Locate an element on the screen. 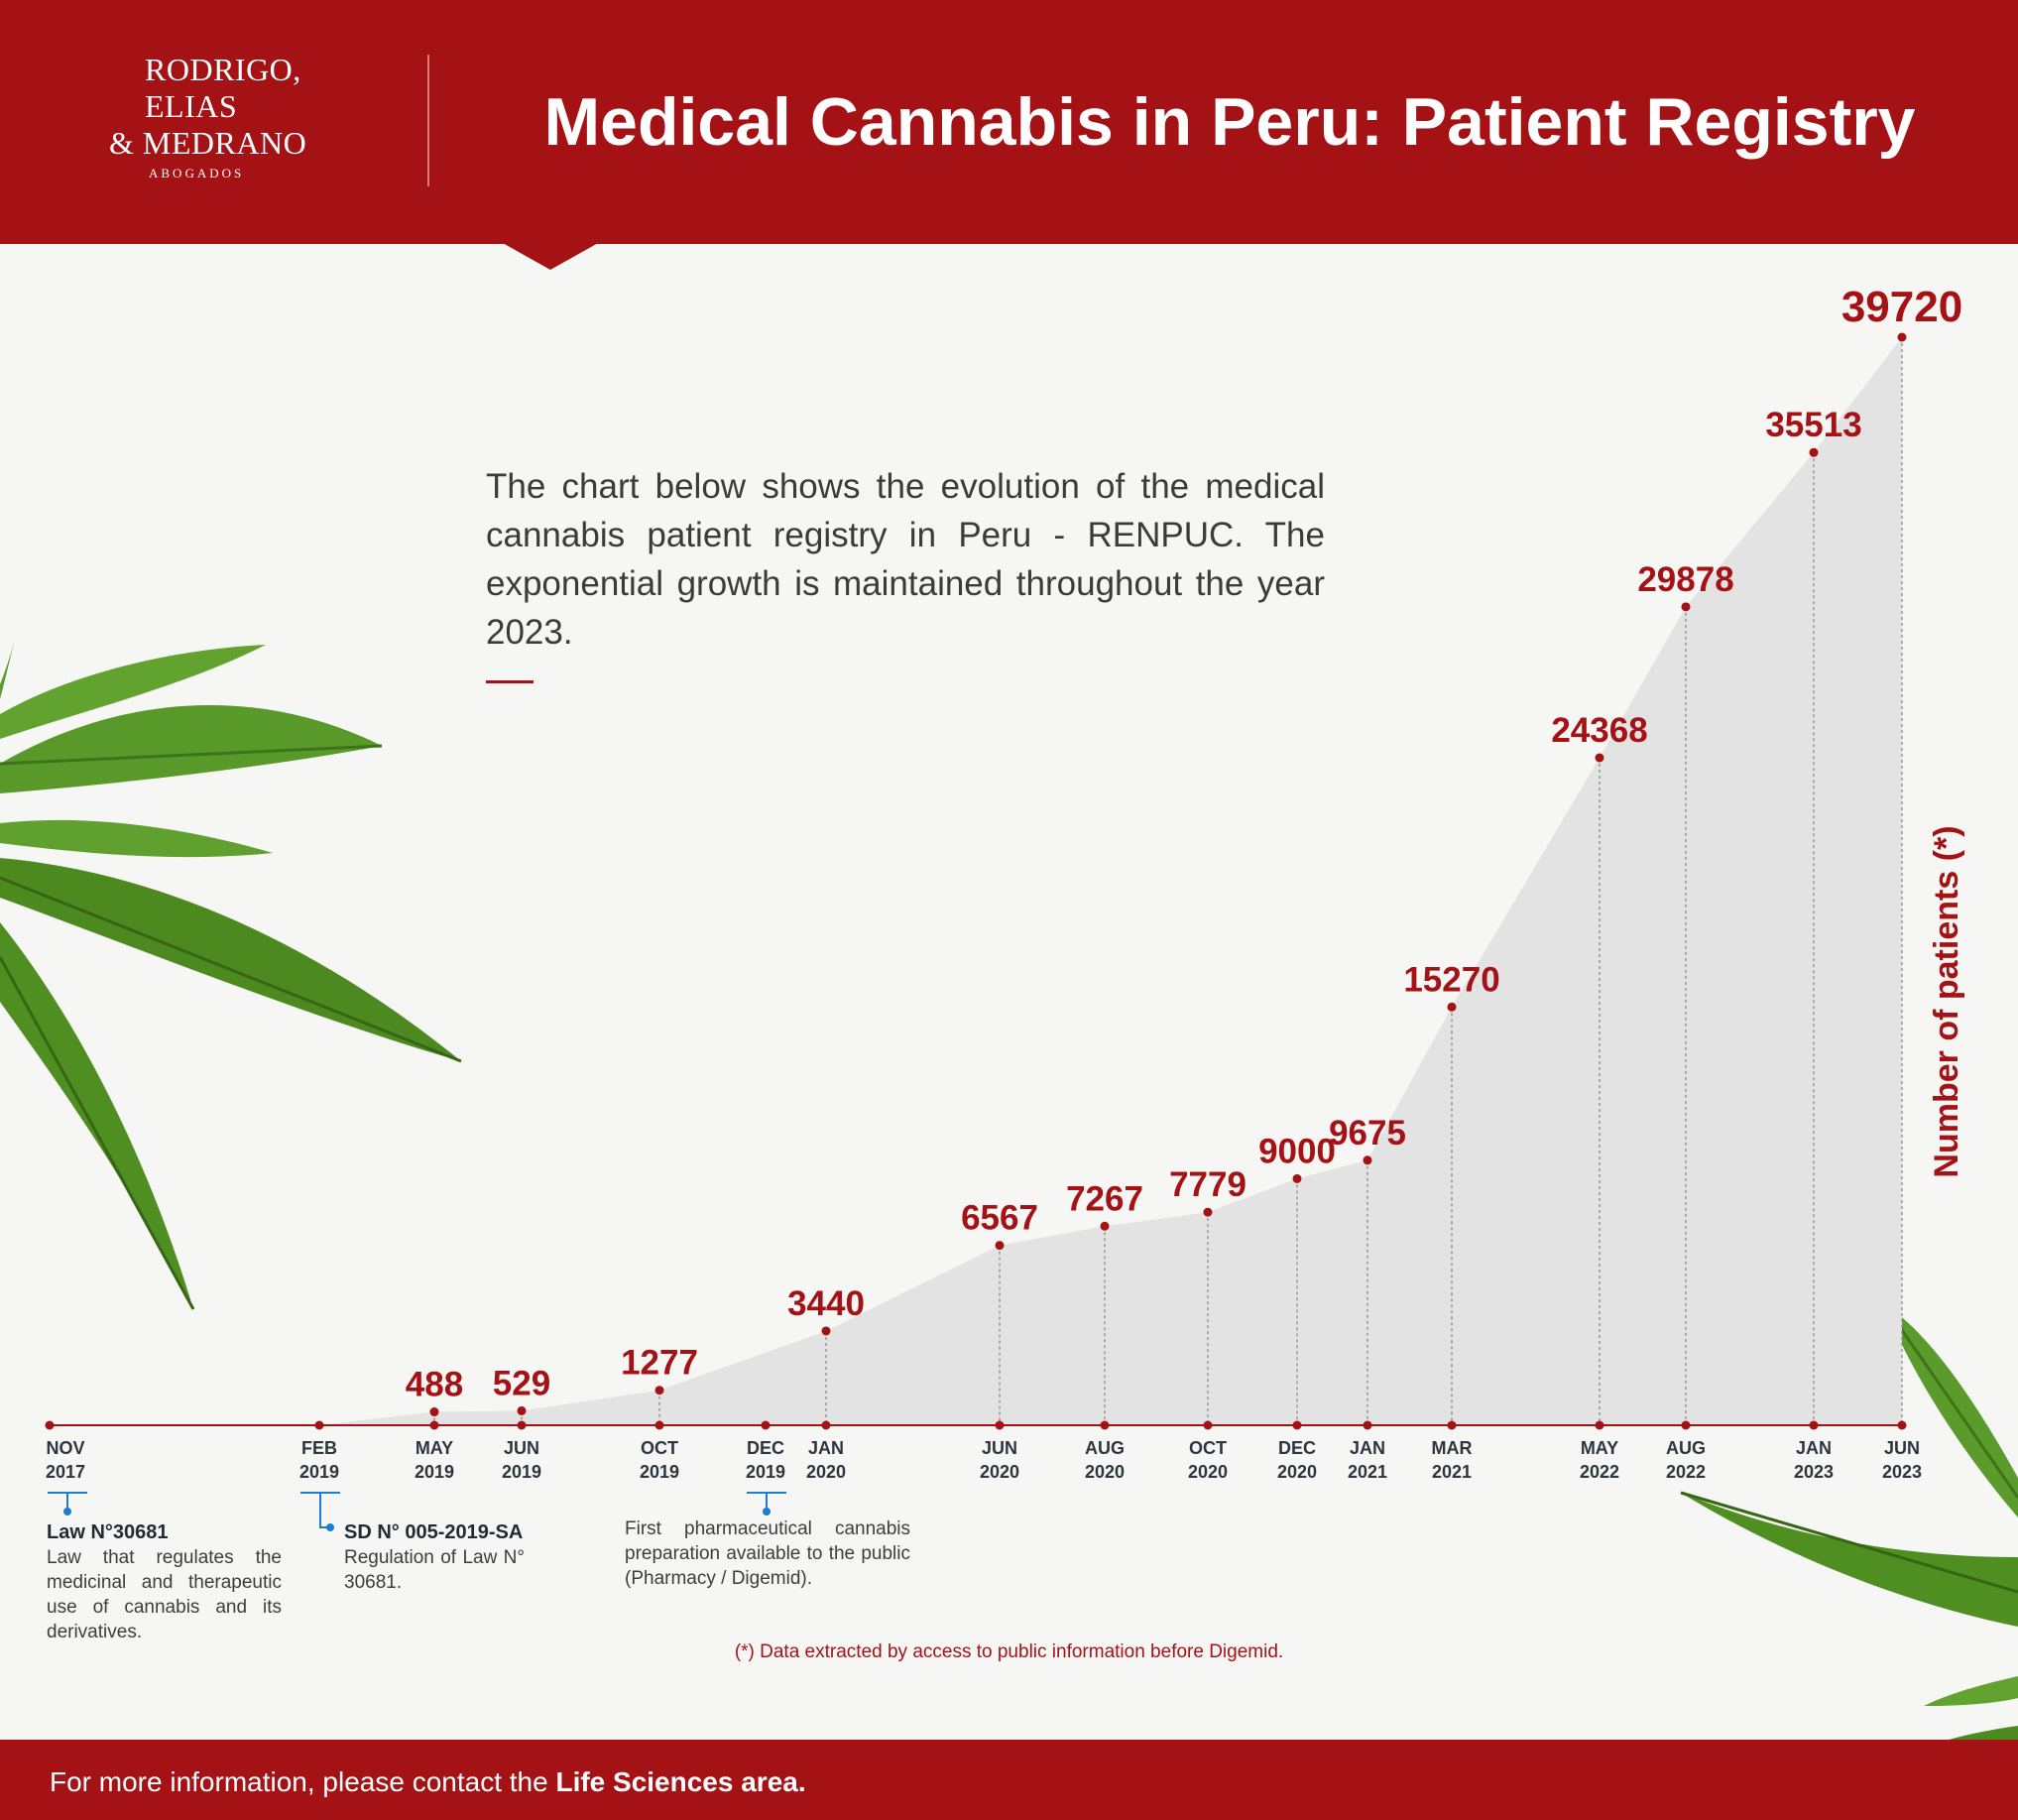 This screenshot has height=1820, width=2018. tick-label-month: FEB is located at coordinates (319, 1448).